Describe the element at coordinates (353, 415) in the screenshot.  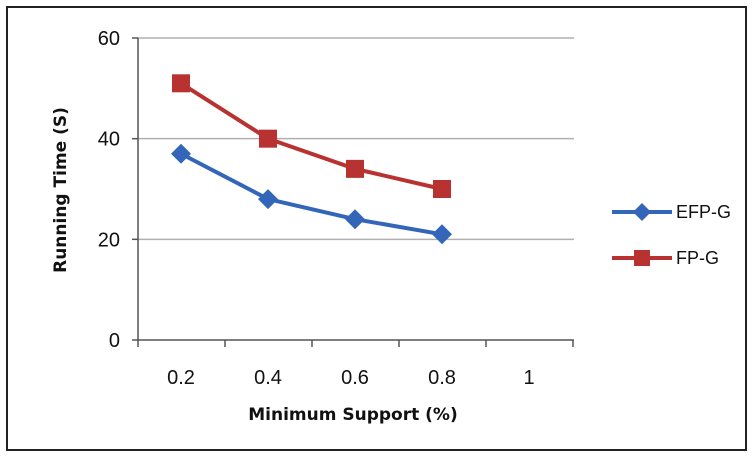
I see `x-axis-label: Minimum Support (%)` at that location.